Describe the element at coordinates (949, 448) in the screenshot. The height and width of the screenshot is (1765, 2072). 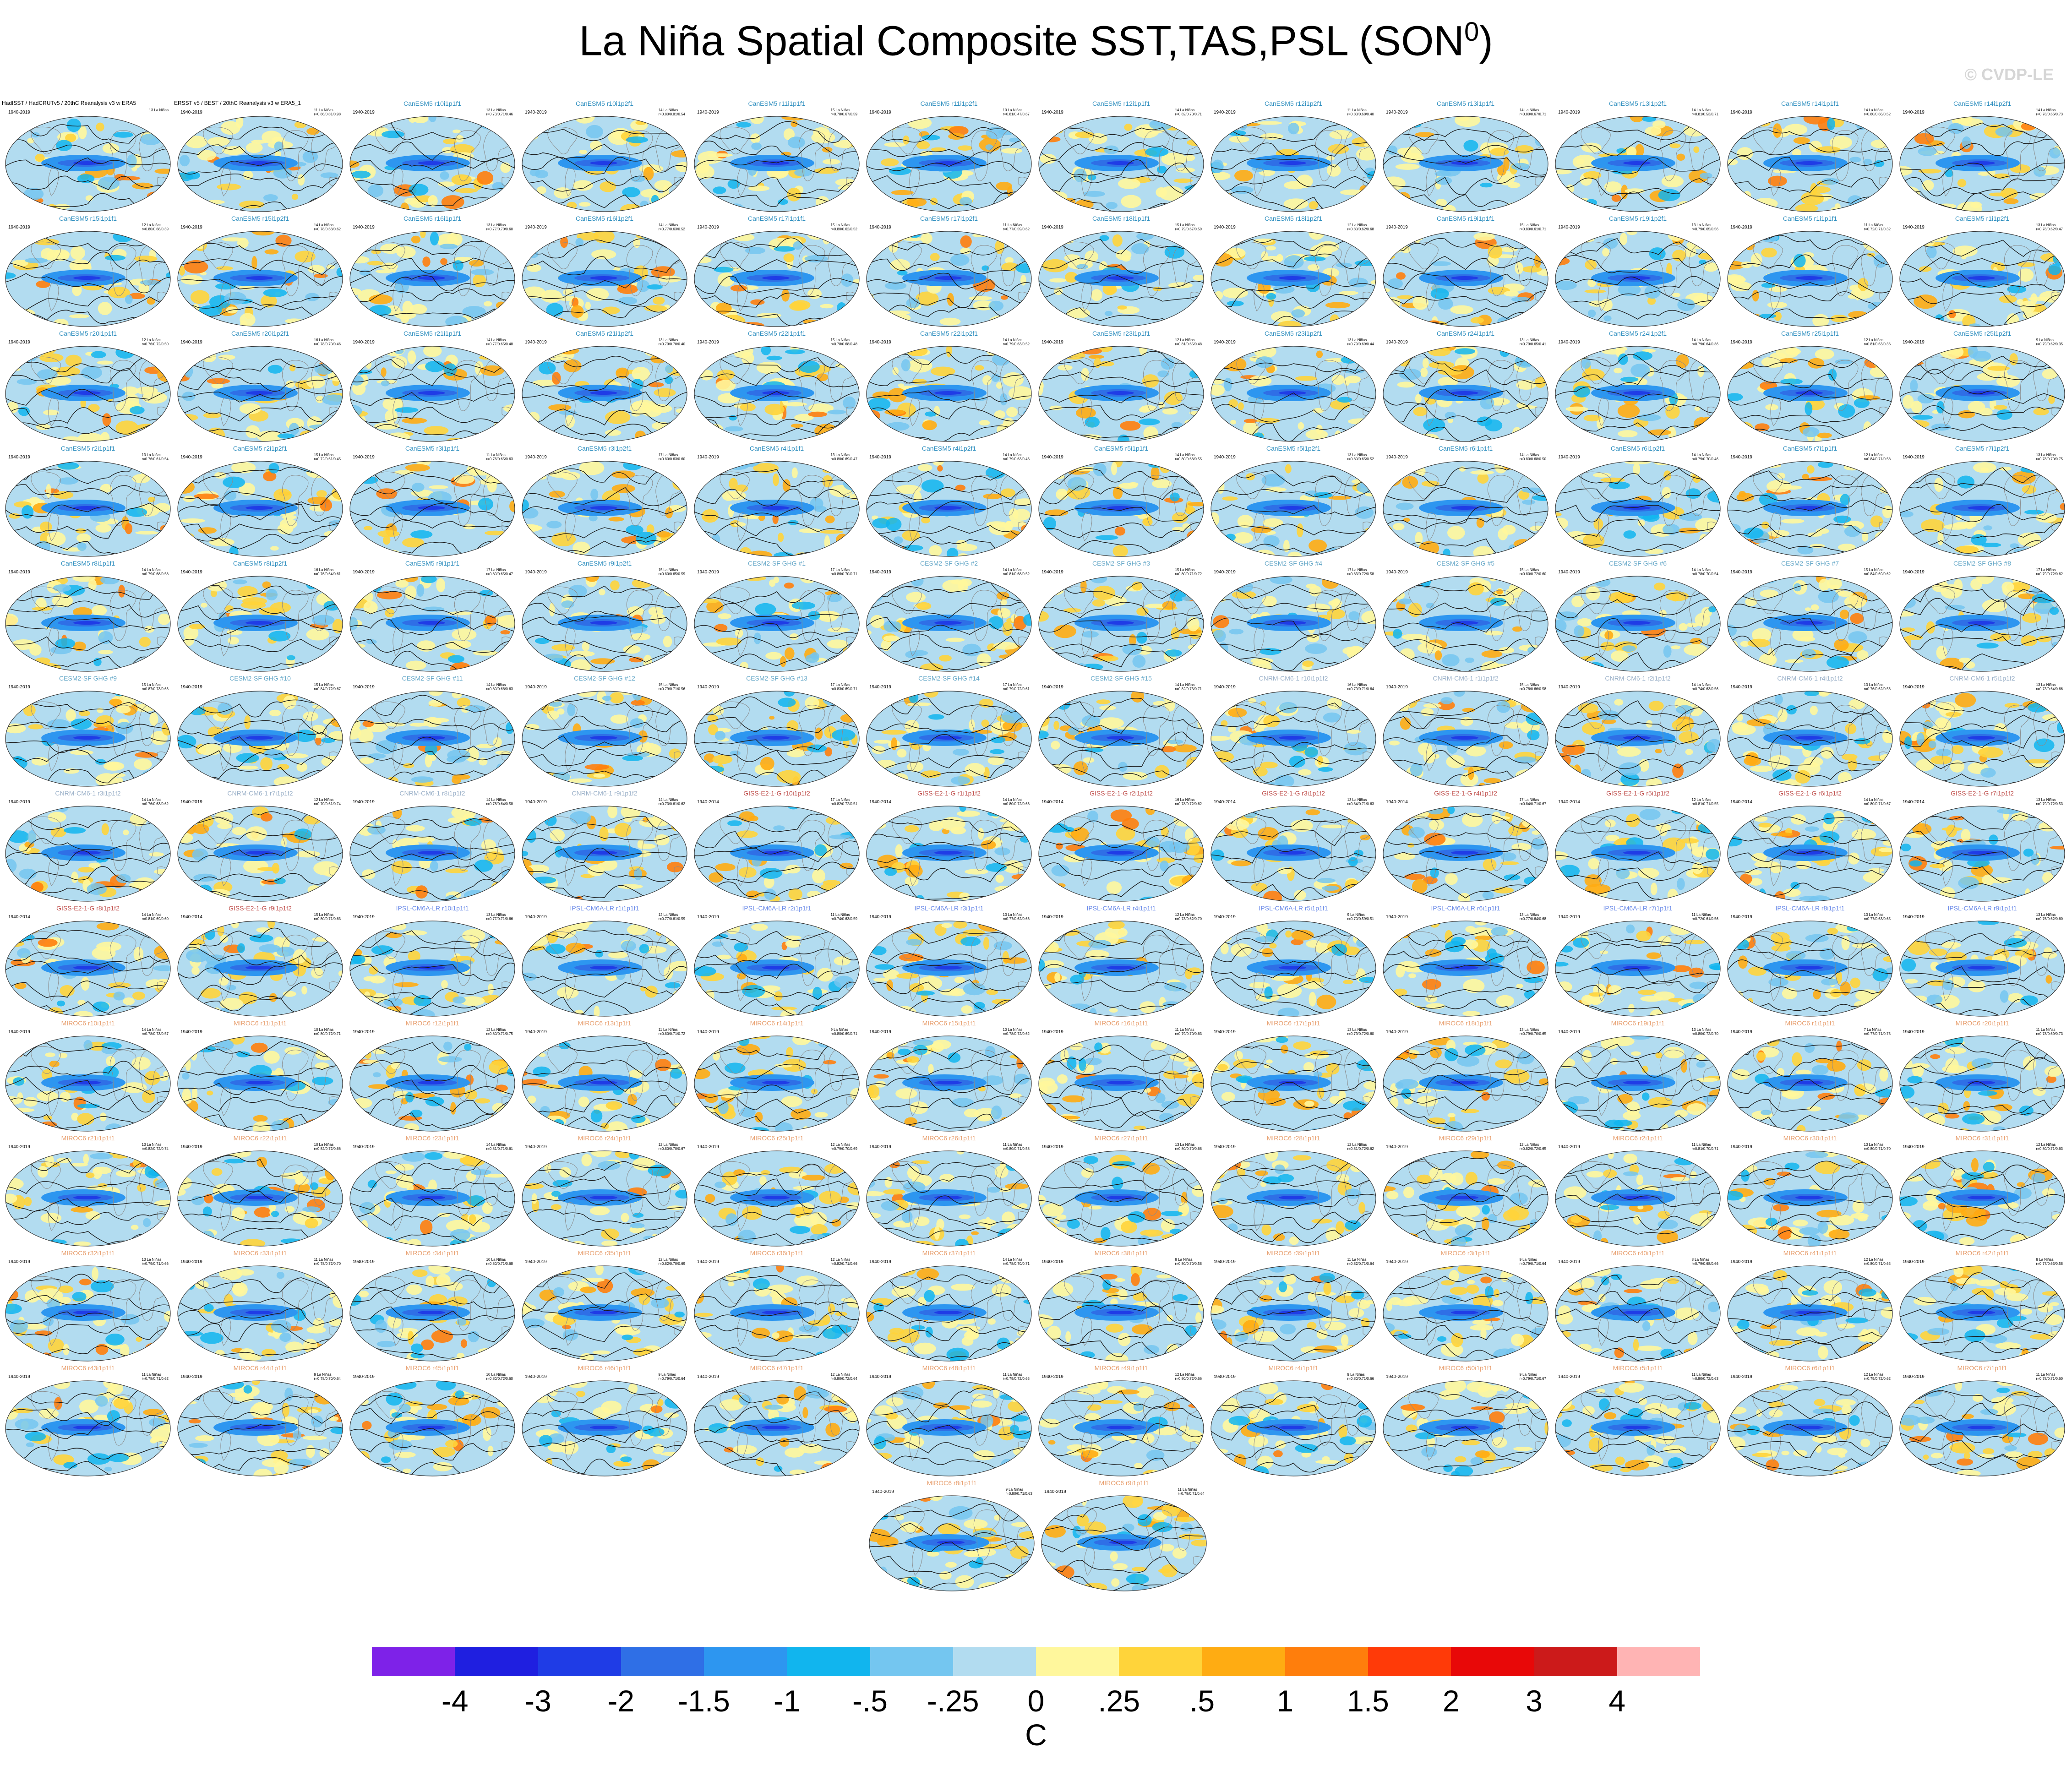
I see `panel-title: CanESM5 r4i1p2f1` at that location.